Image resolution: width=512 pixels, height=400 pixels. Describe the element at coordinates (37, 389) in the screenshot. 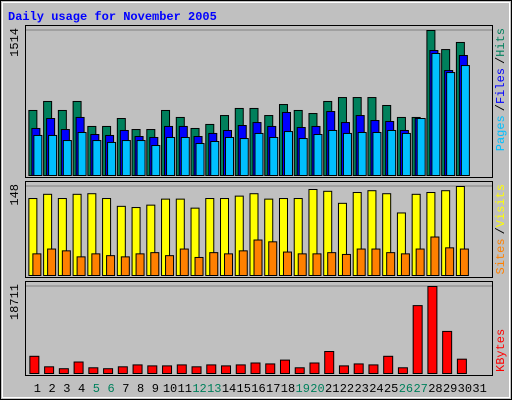

I see `x-tick-label: 1` at that location.